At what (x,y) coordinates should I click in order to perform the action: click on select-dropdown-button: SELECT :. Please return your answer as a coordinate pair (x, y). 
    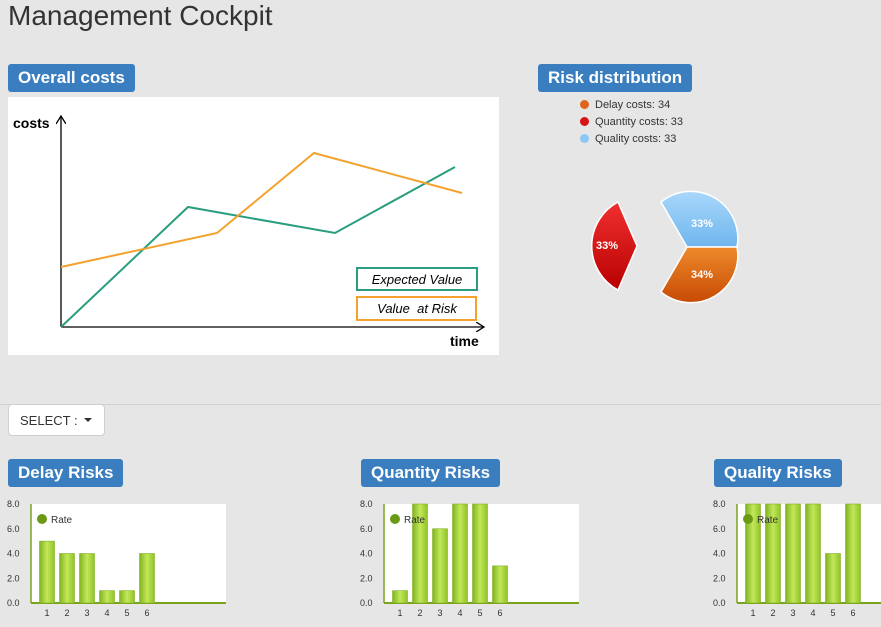
    Looking at the image, I should click on (56, 420).